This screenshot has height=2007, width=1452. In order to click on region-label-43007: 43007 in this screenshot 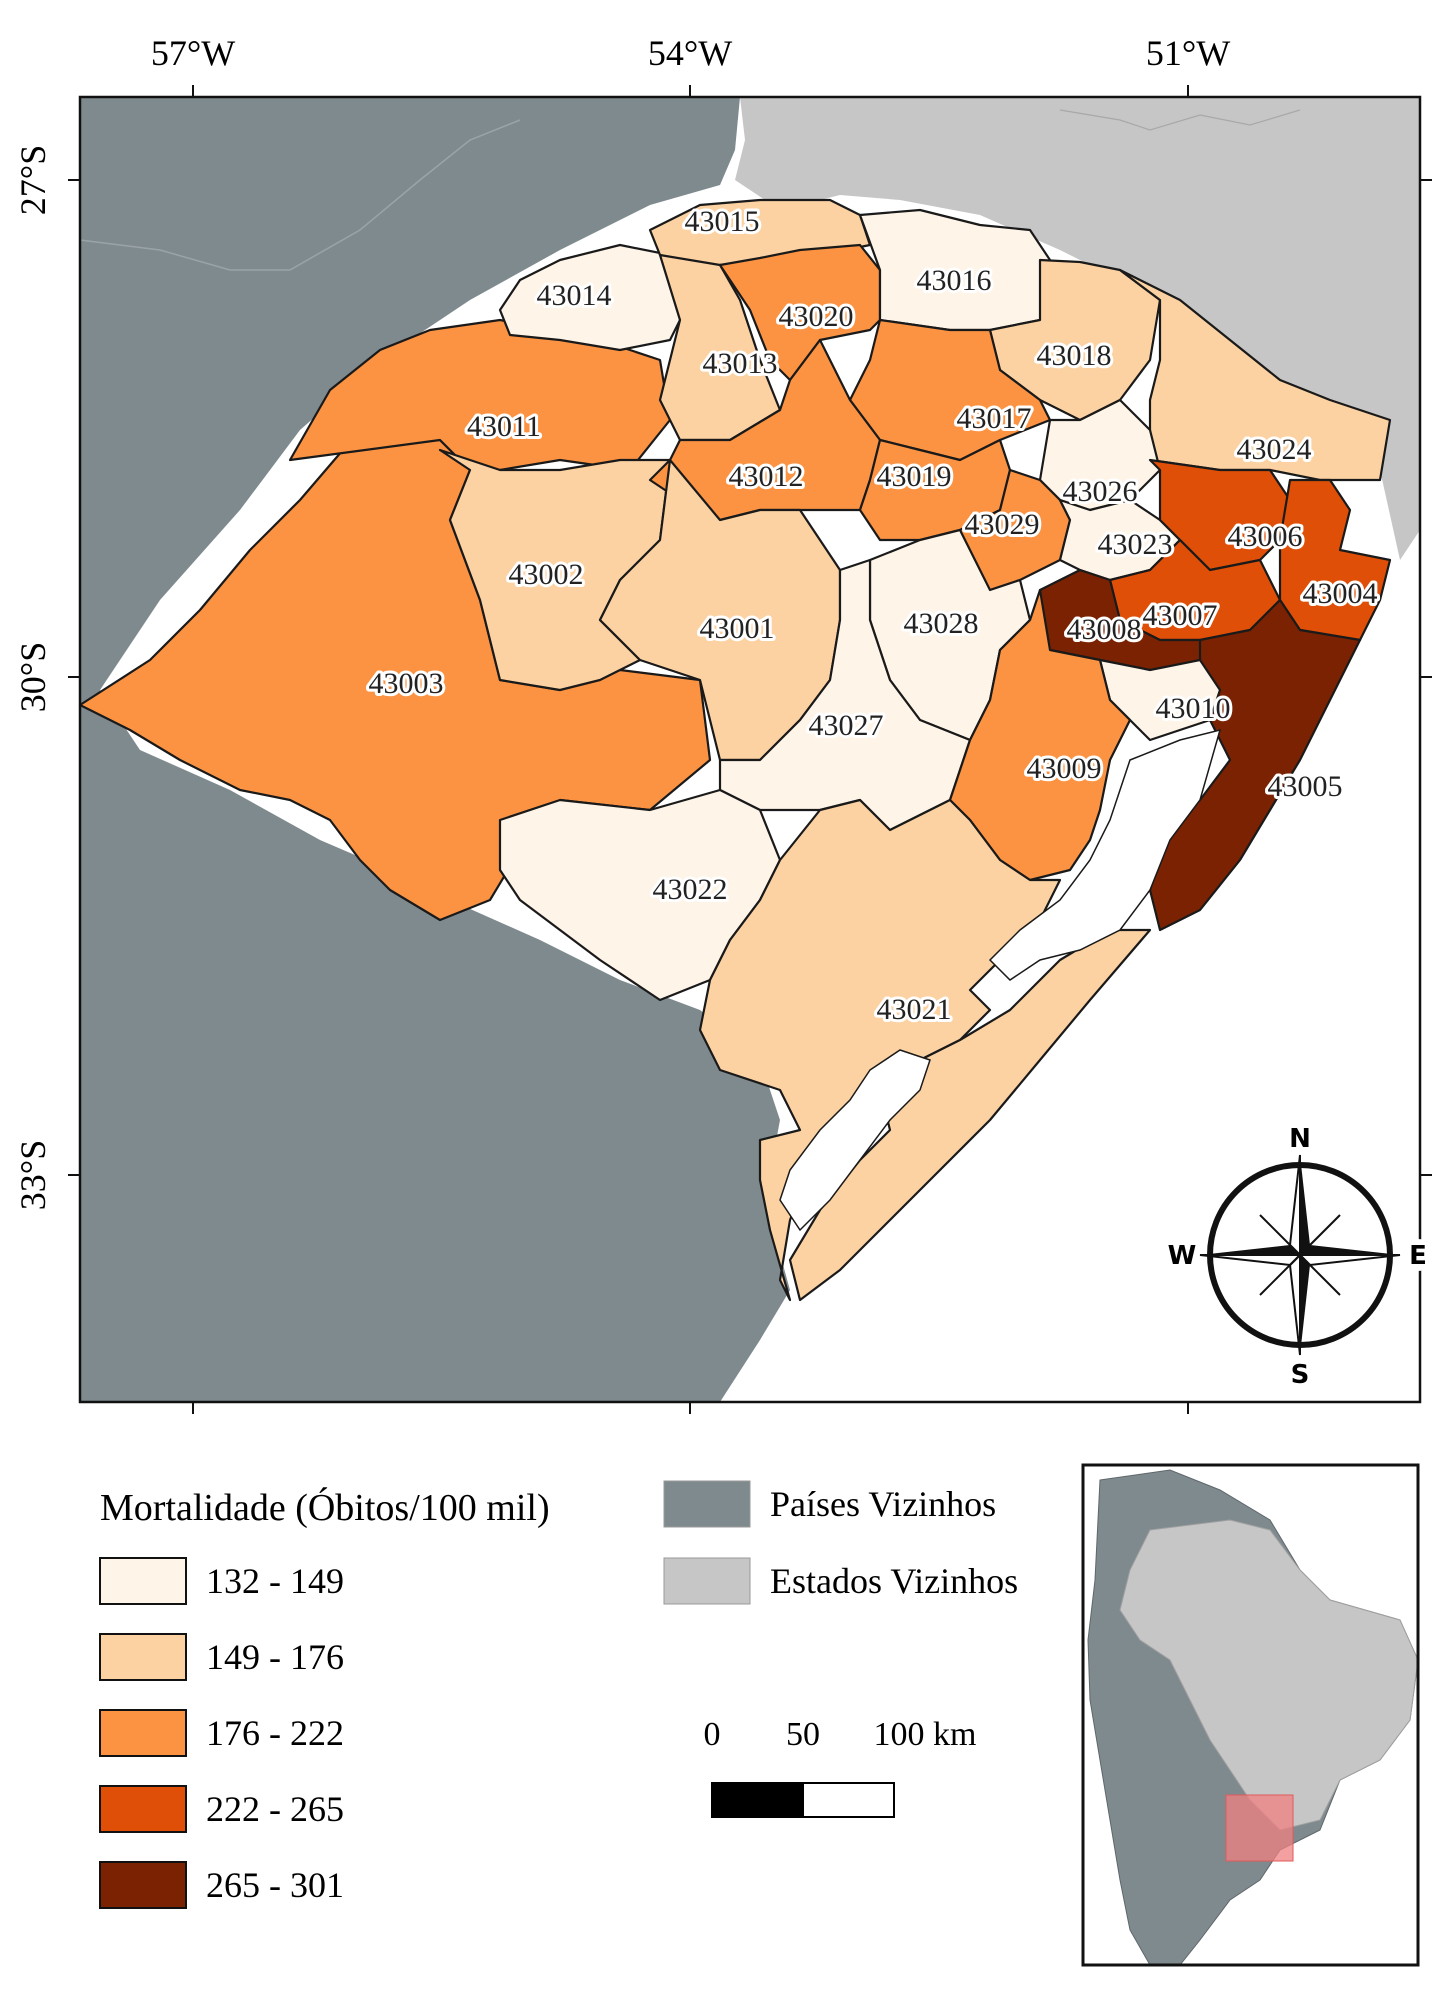, I will do `click(1180, 615)`.